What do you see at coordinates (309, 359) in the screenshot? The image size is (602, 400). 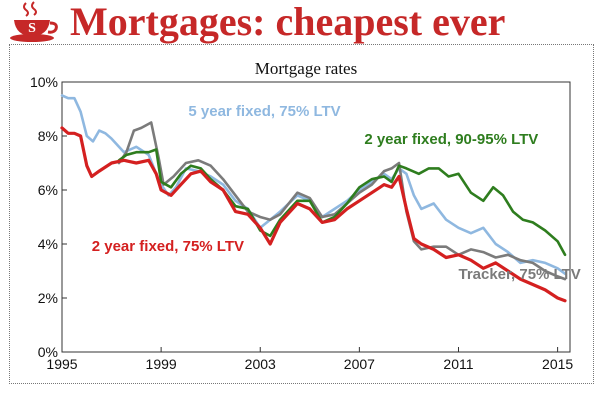 I see `x-axis: 1995 1999 2003 2007 2011 2015` at bounding box center [309, 359].